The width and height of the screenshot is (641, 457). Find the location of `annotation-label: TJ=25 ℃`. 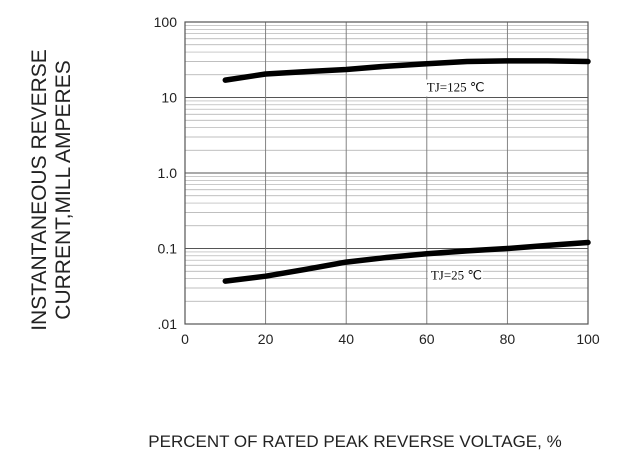

annotation-label: TJ=25 ℃ is located at coordinates (456, 274).